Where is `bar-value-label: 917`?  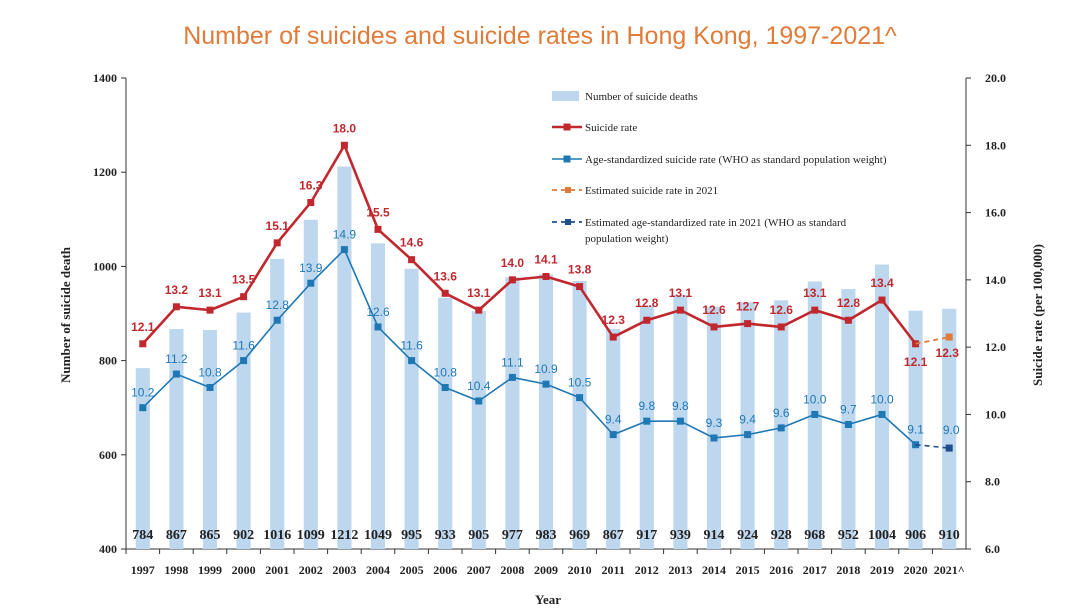
bar-value-label: 917 is located at coordinates (646, 535).